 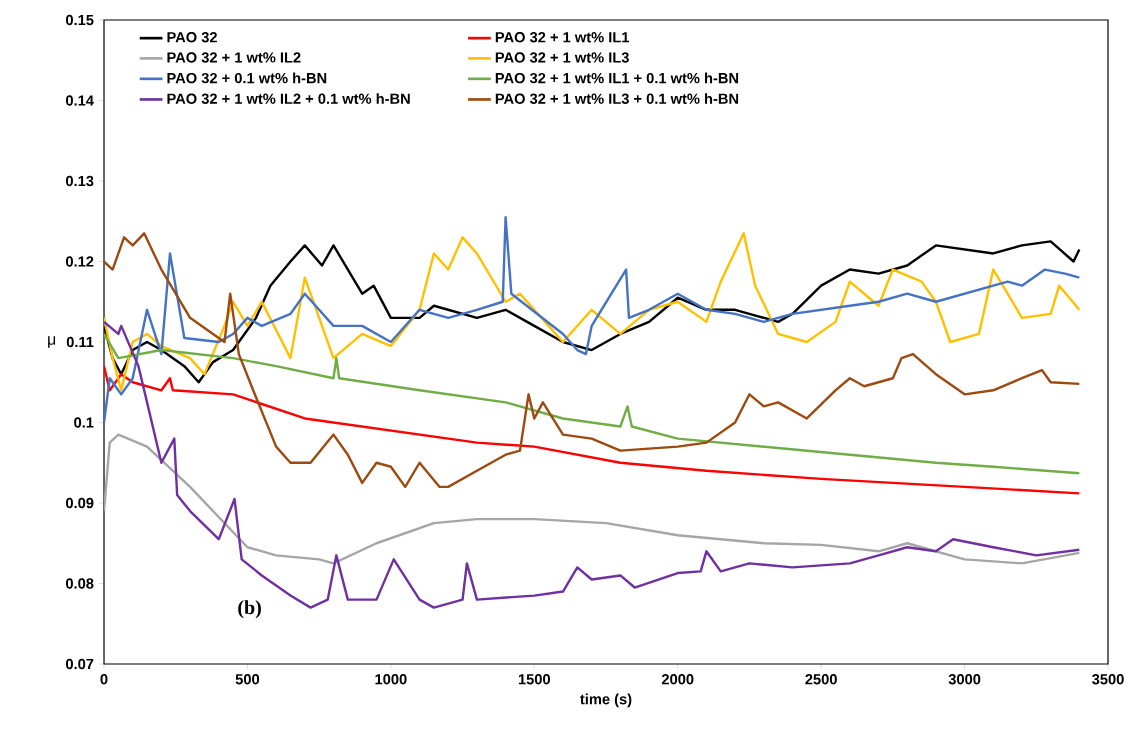 I want to click on legend-label: PAO 32 + 1 wt% IL3, so click(x=562, y=57).